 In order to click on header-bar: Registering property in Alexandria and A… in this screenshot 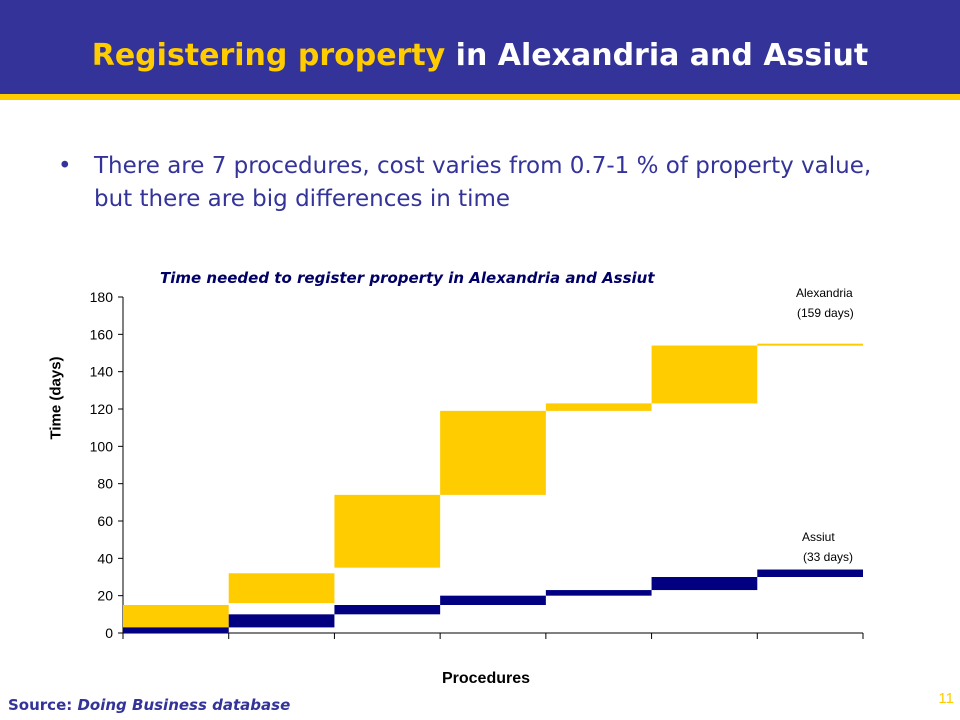, I will do `click(480, 50)`.